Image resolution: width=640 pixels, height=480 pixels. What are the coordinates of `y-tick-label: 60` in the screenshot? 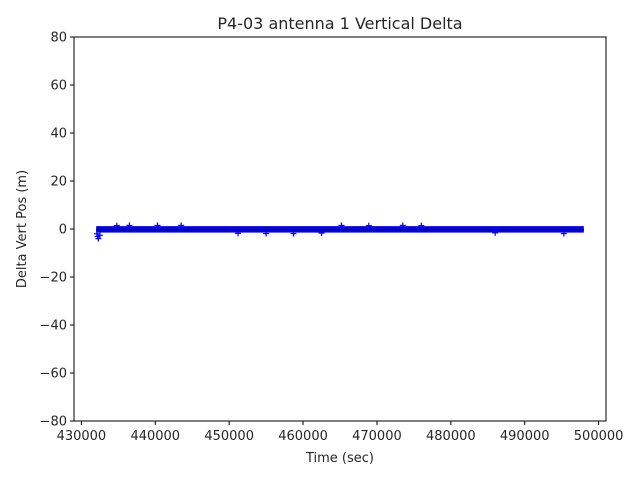 It's located at (58, 86).